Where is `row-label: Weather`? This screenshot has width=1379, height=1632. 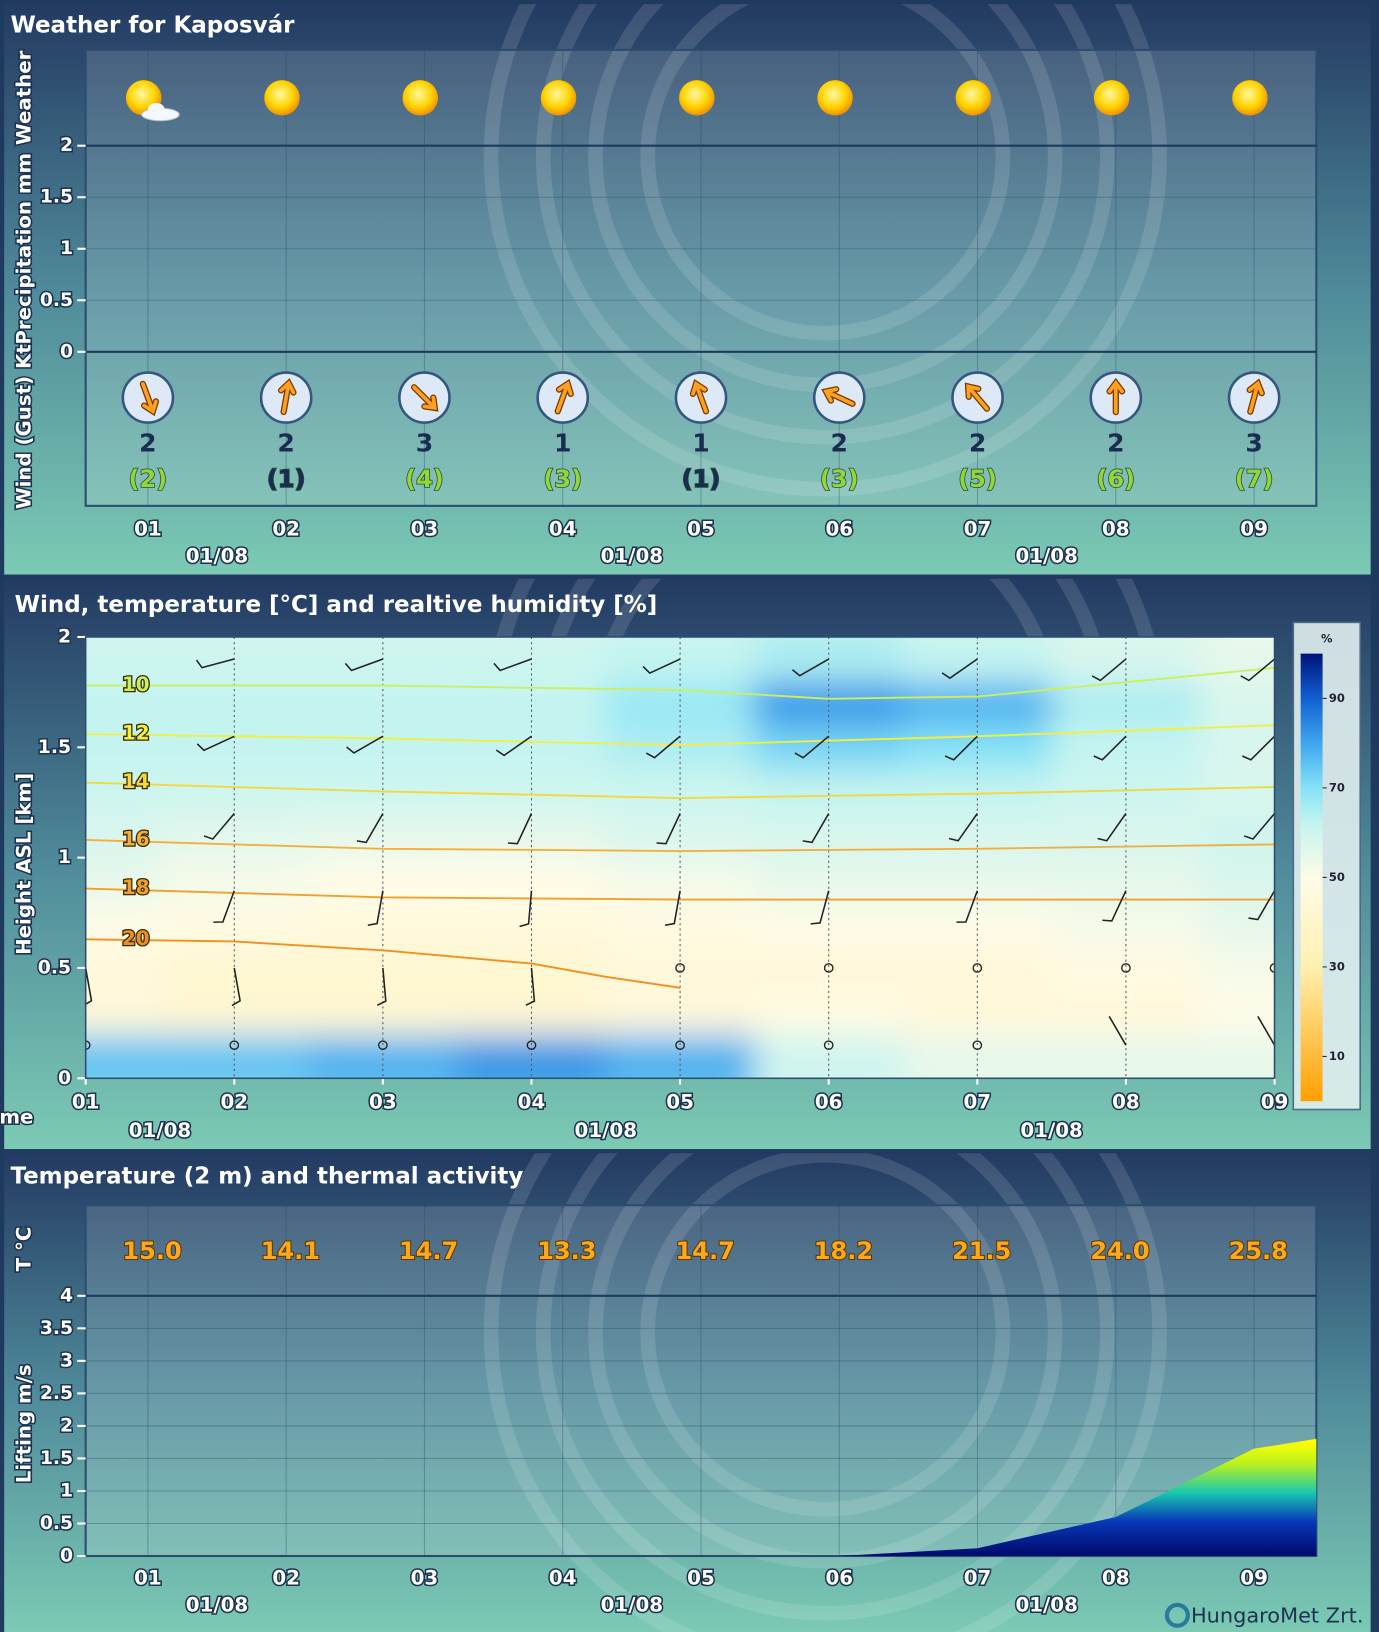
row-label: Weather is located at coordinates (24, 97).